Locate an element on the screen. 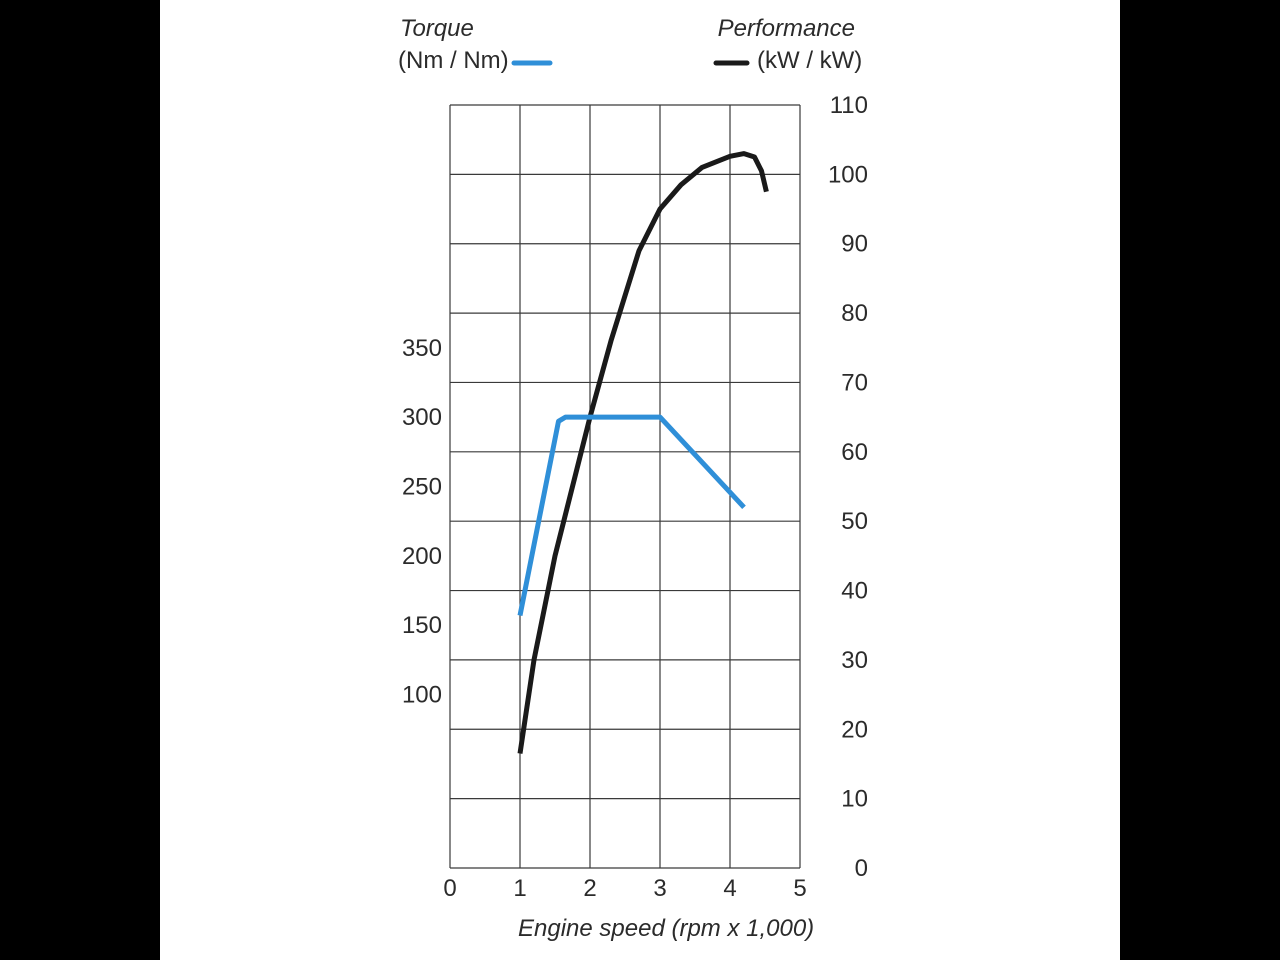  torque-legend-title: Torque is located at coordinates (437, 28).